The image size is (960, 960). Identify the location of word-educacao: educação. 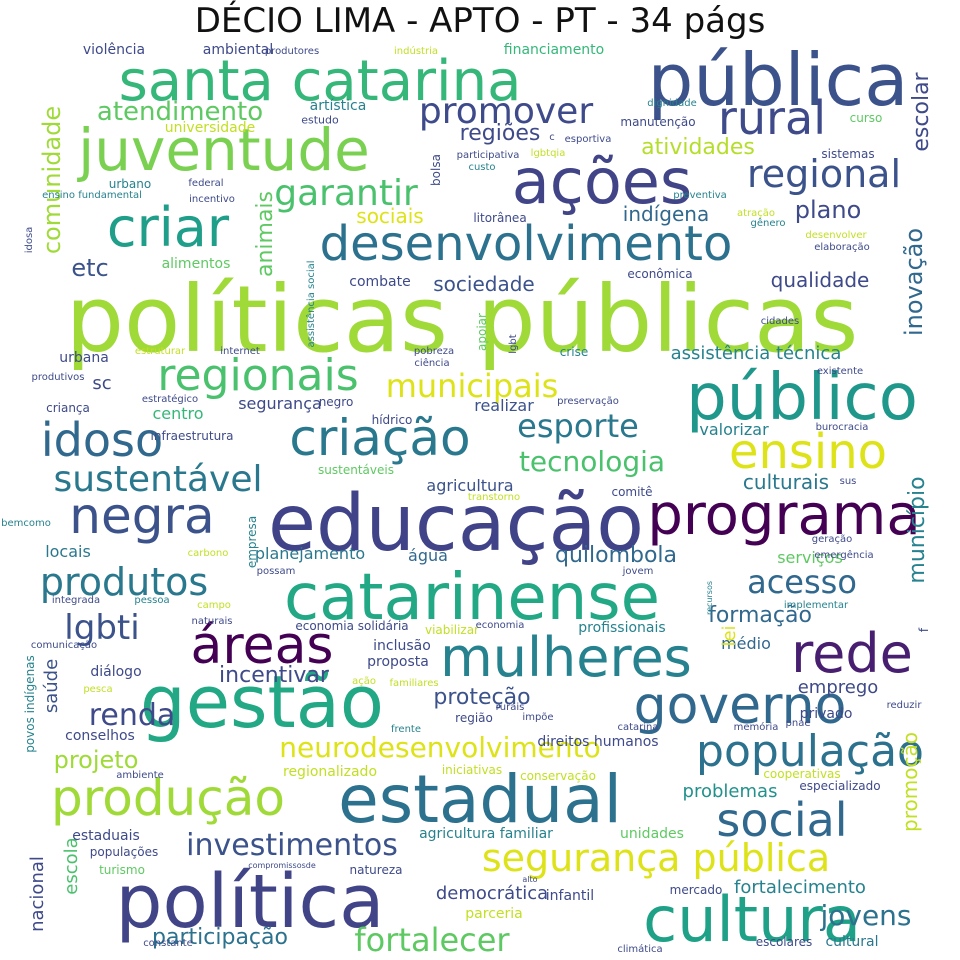
(456, 524).